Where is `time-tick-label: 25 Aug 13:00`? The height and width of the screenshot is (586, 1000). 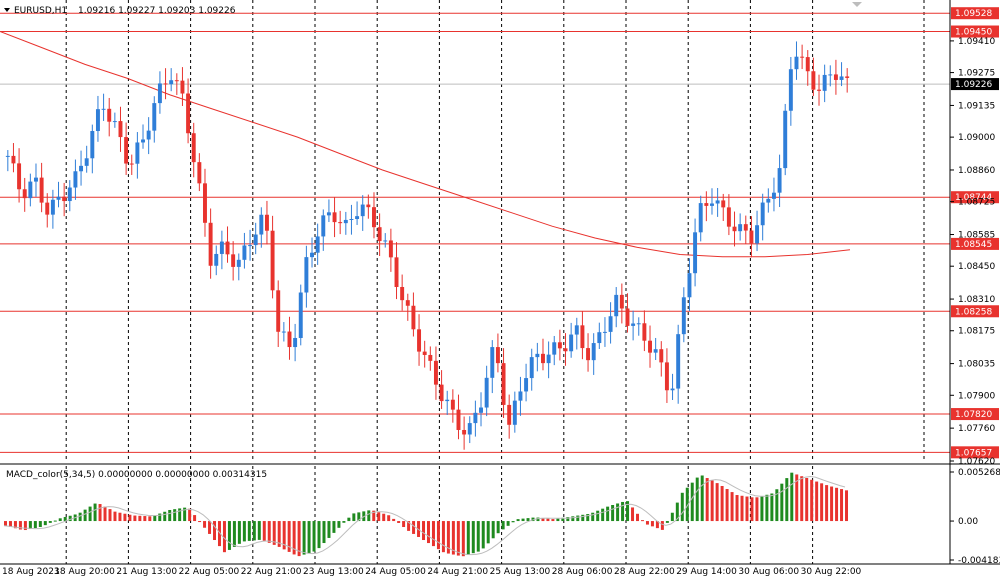 time-tick-label: 25 Aug 13:00 is located at coordinates (520, 572).